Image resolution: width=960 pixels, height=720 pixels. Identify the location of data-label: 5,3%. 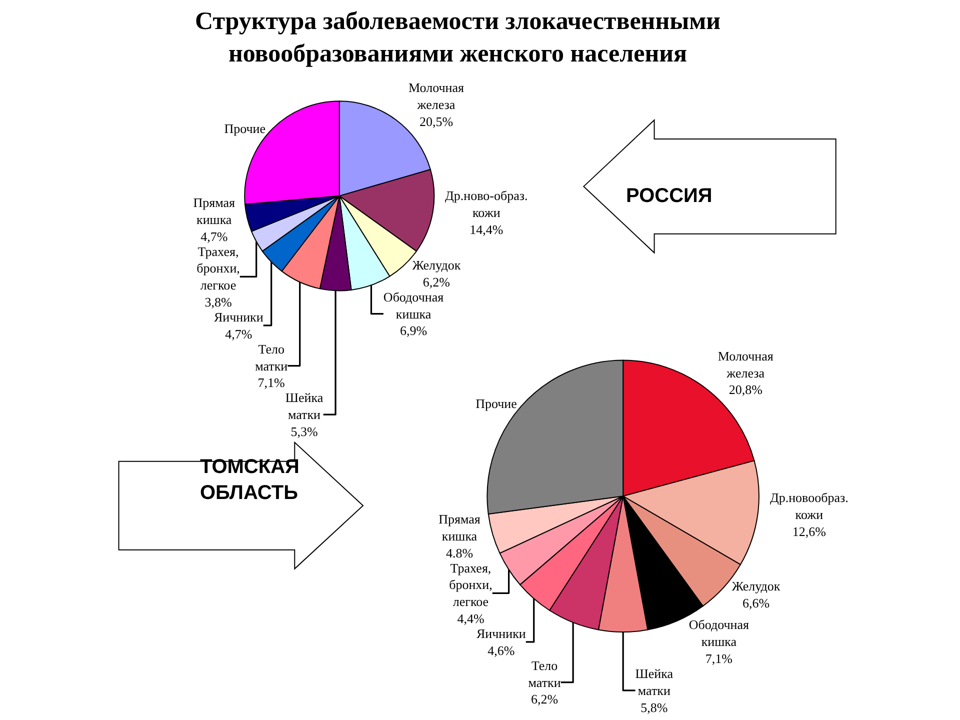
(304, 431).